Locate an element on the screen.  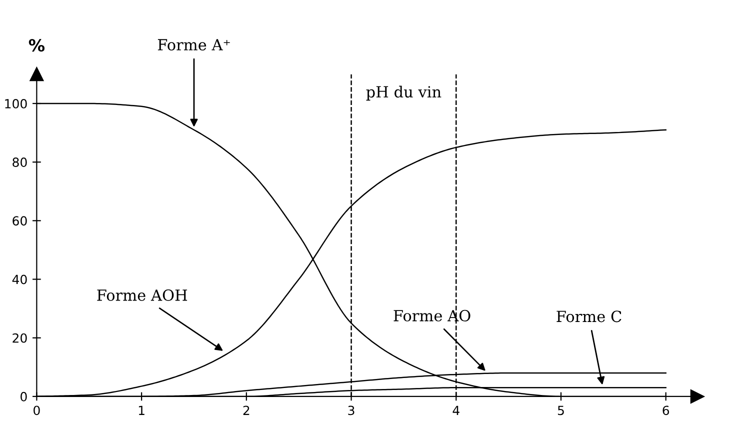
x-tick-label: 0 is located at coordinates (37, 411).